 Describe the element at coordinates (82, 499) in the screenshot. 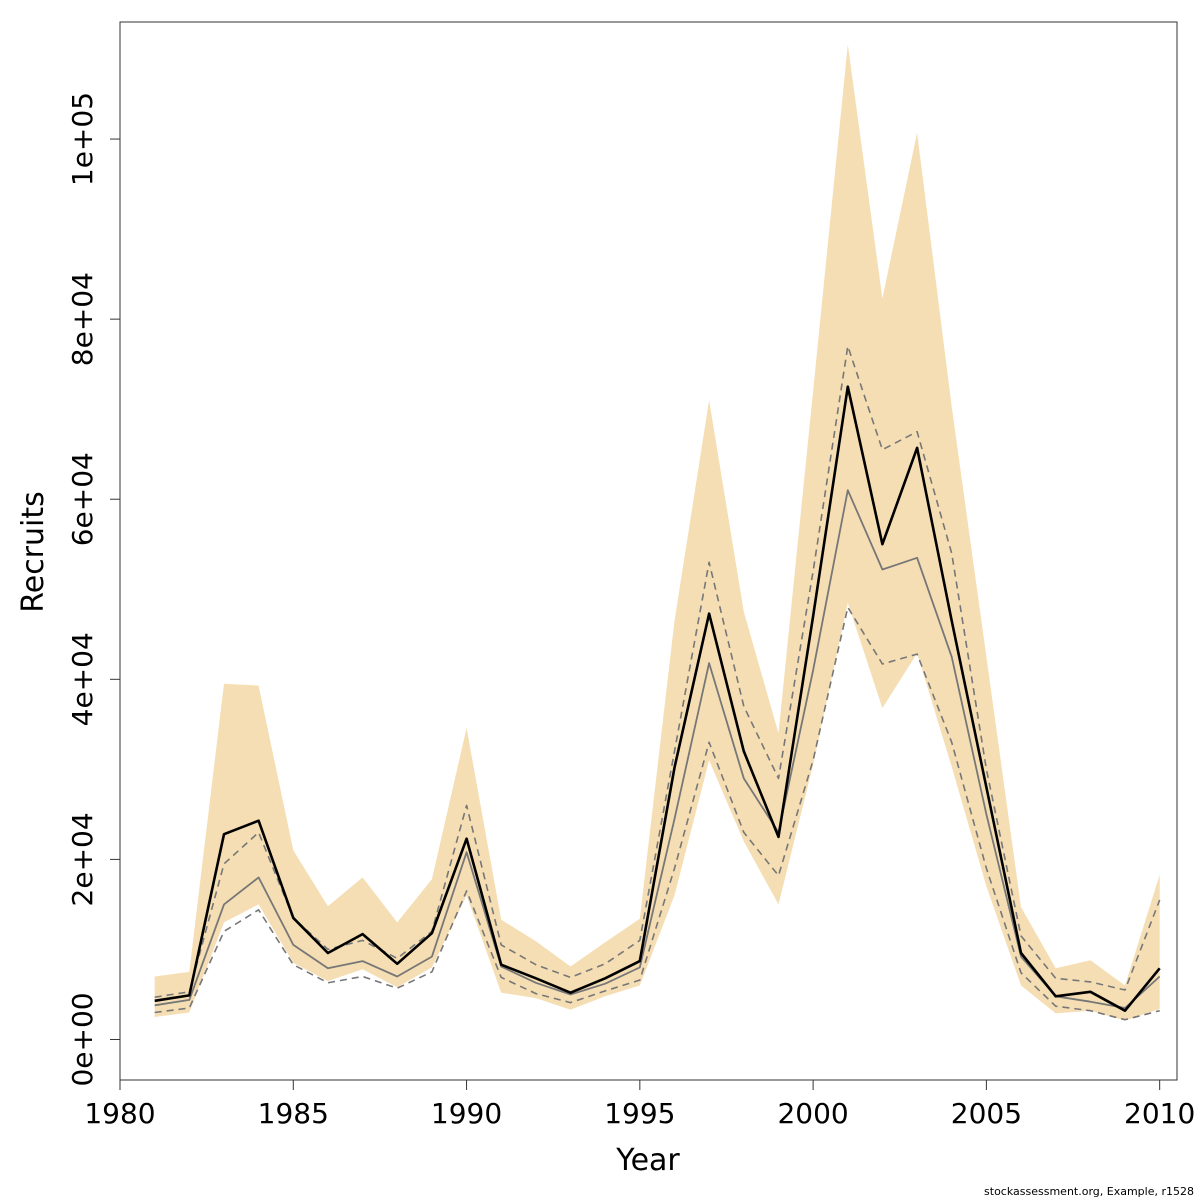

I see `y-tick-label: 6e+04` at that location.